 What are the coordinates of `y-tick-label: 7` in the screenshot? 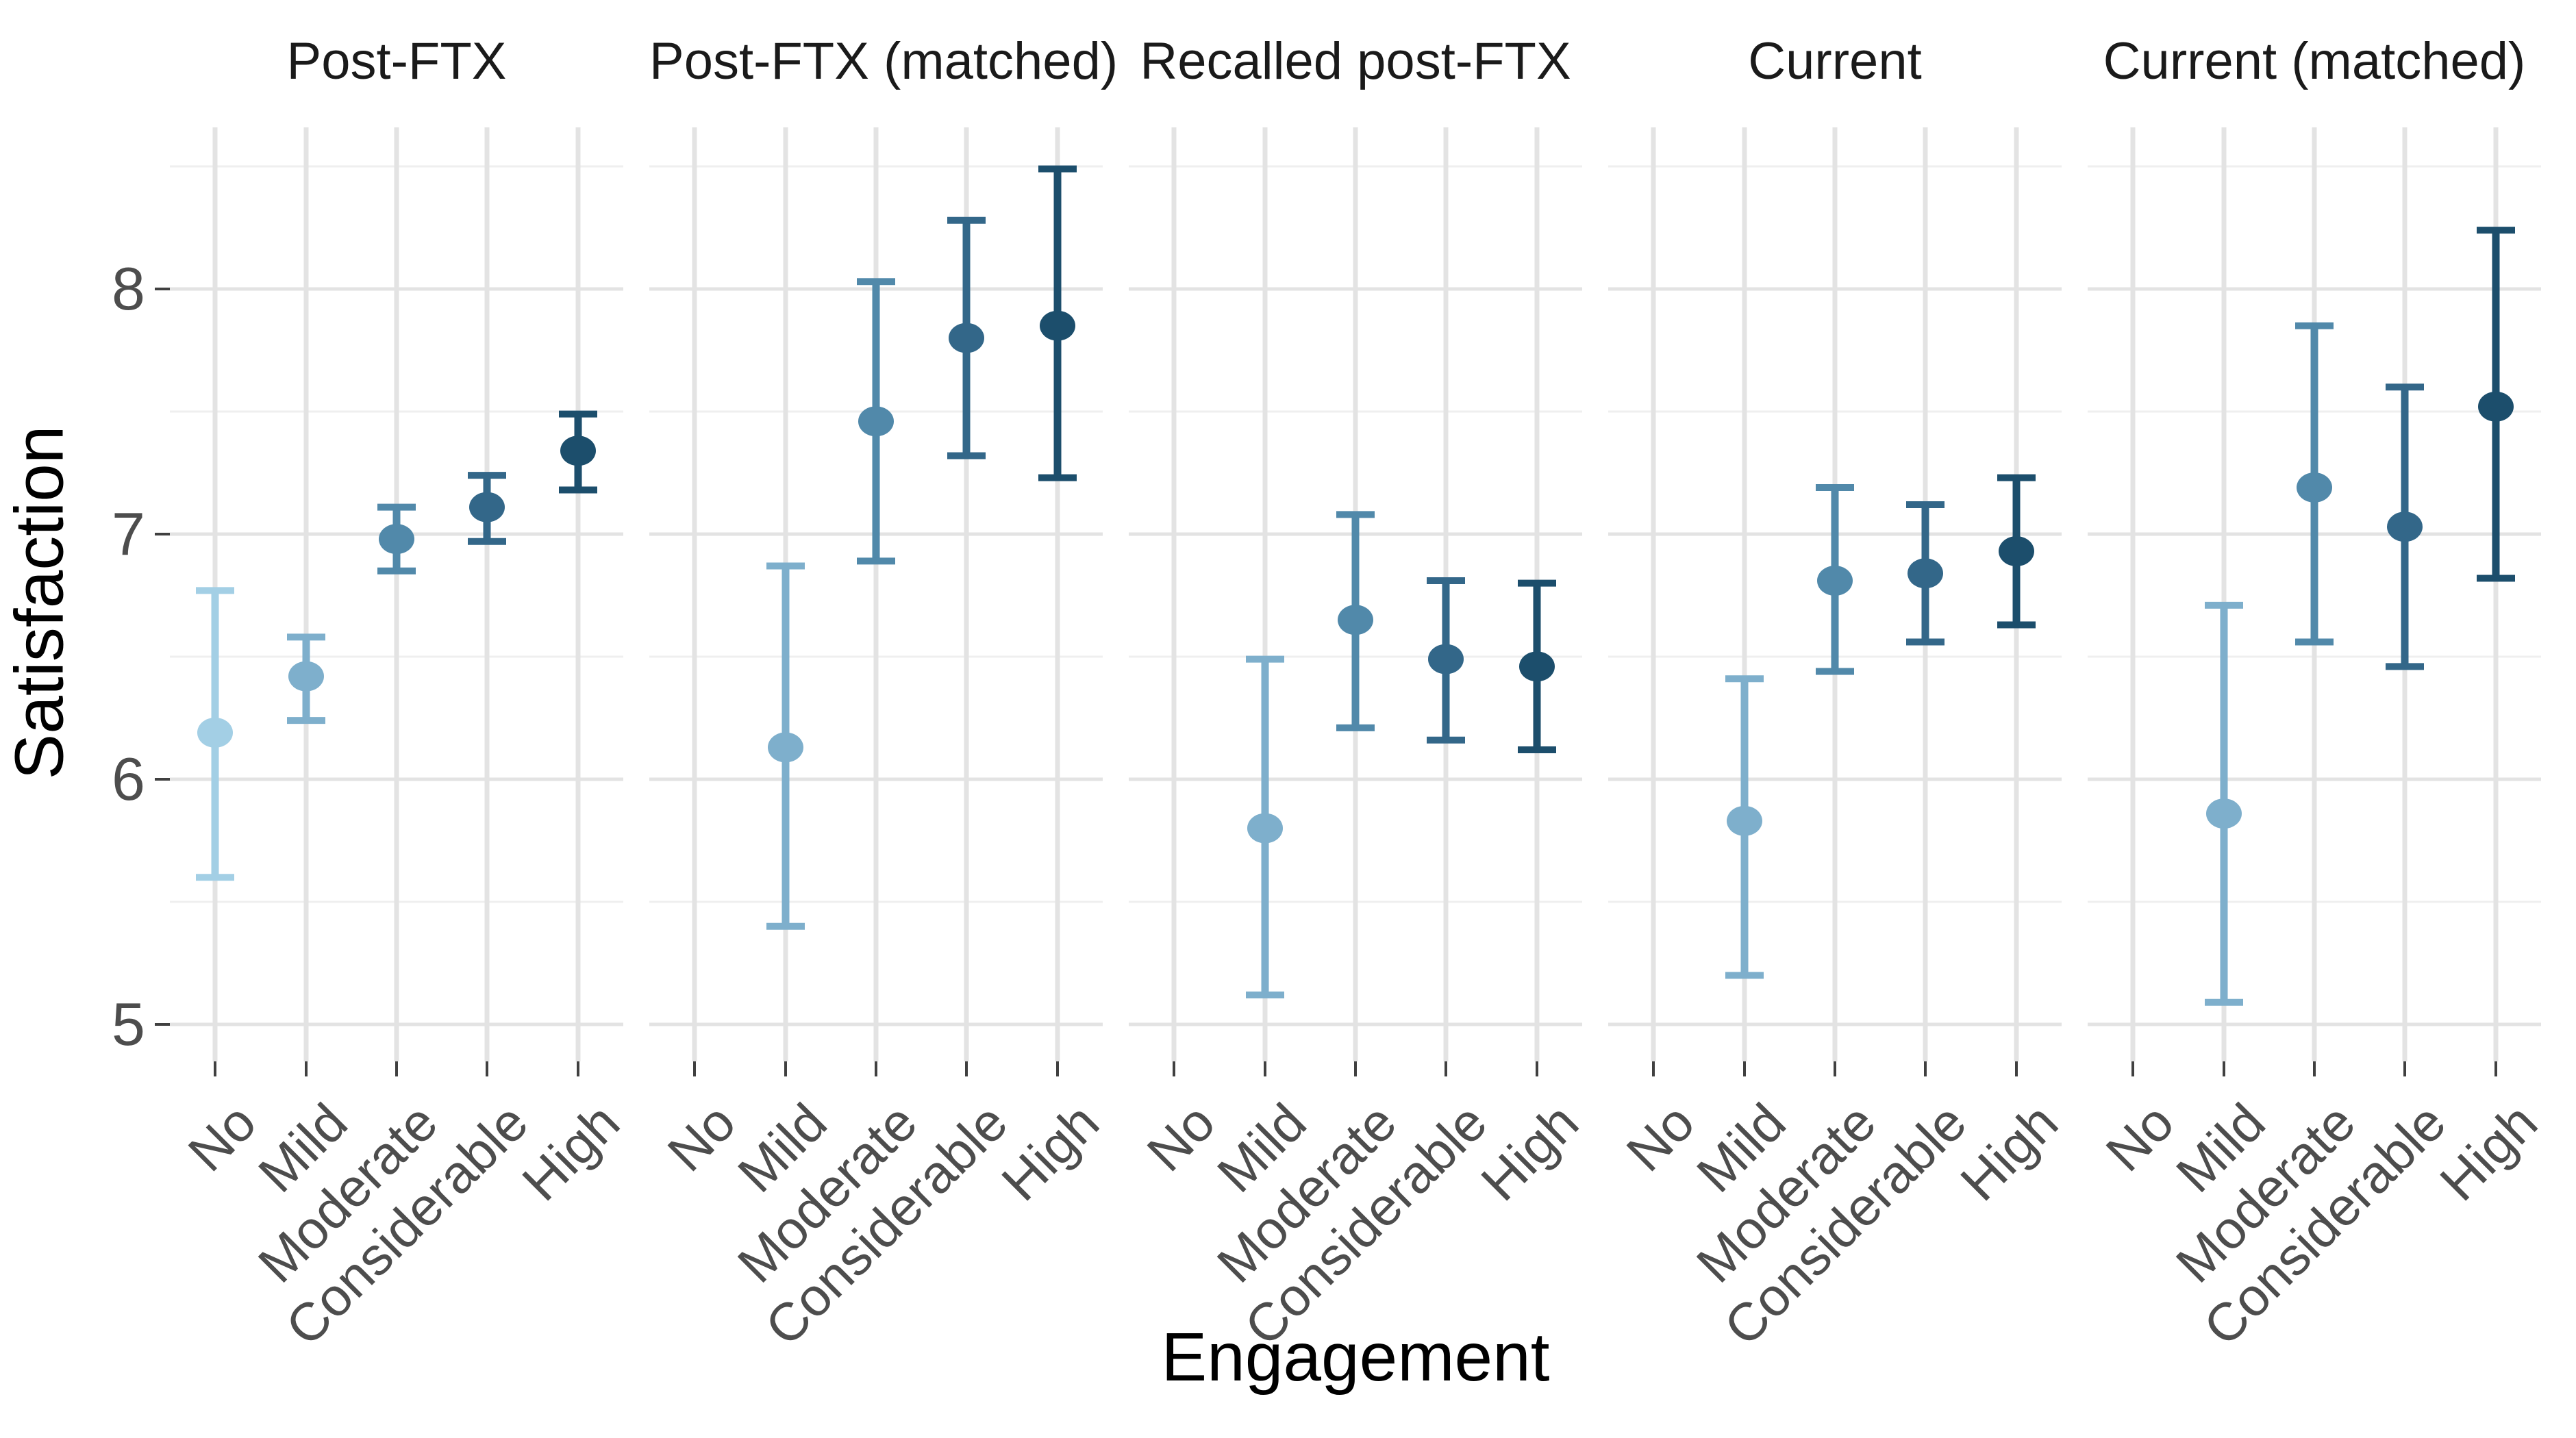 It's located at (128, 534).